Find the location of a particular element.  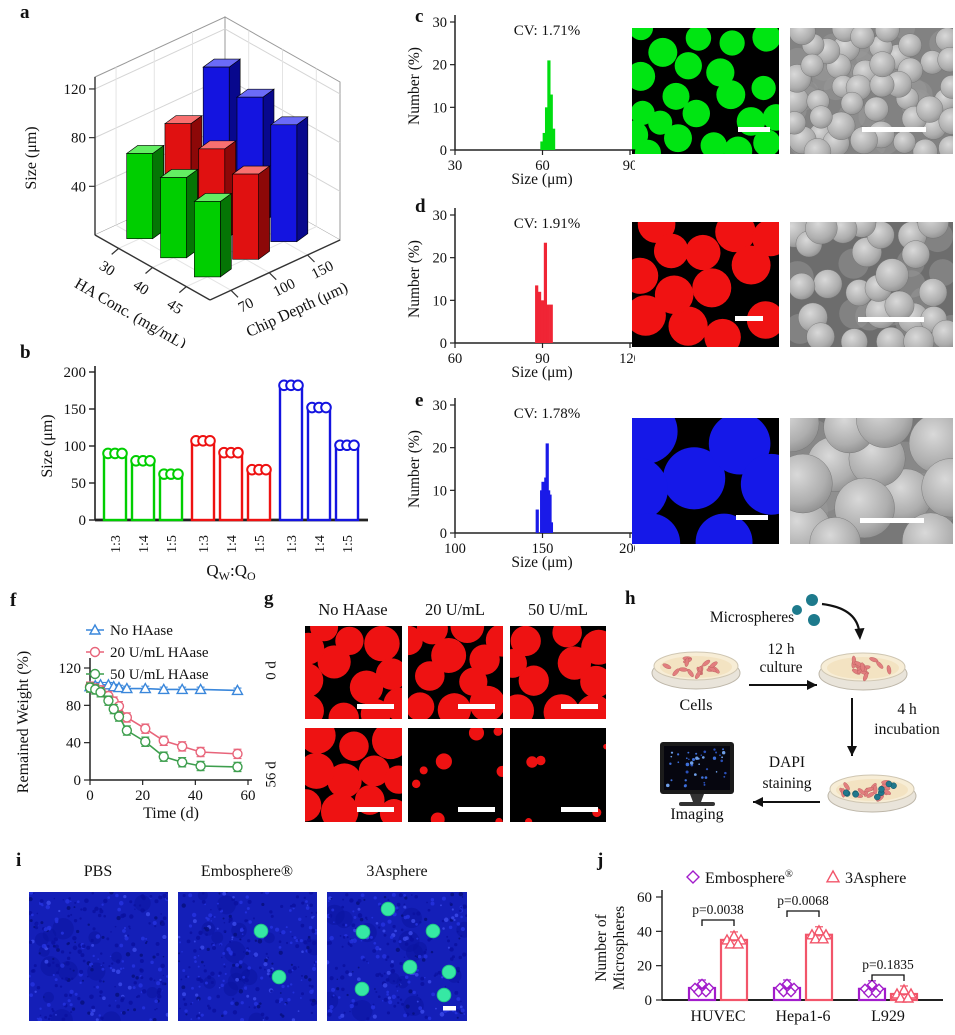

panel-a-label: a is located at coordinates (25, 12).